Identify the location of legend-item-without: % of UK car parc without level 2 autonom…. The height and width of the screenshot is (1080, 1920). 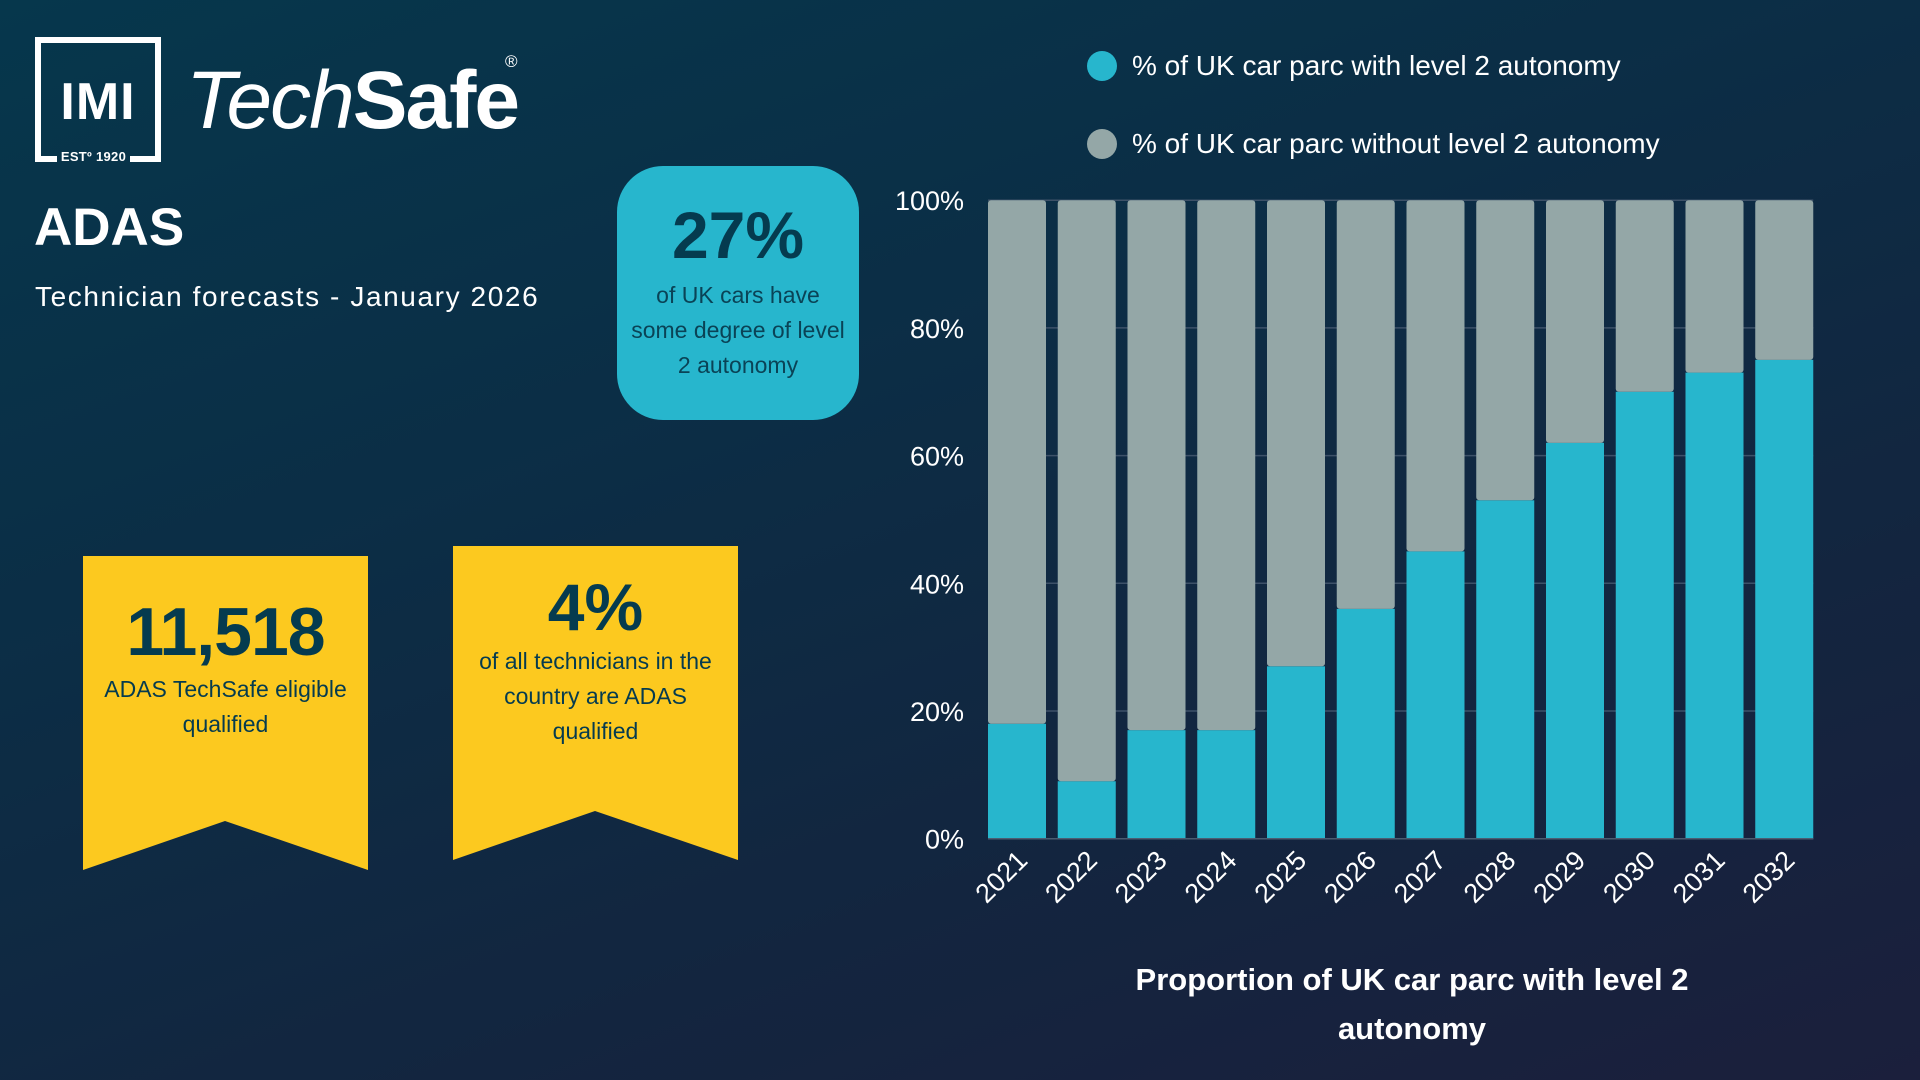
(1373, 144).